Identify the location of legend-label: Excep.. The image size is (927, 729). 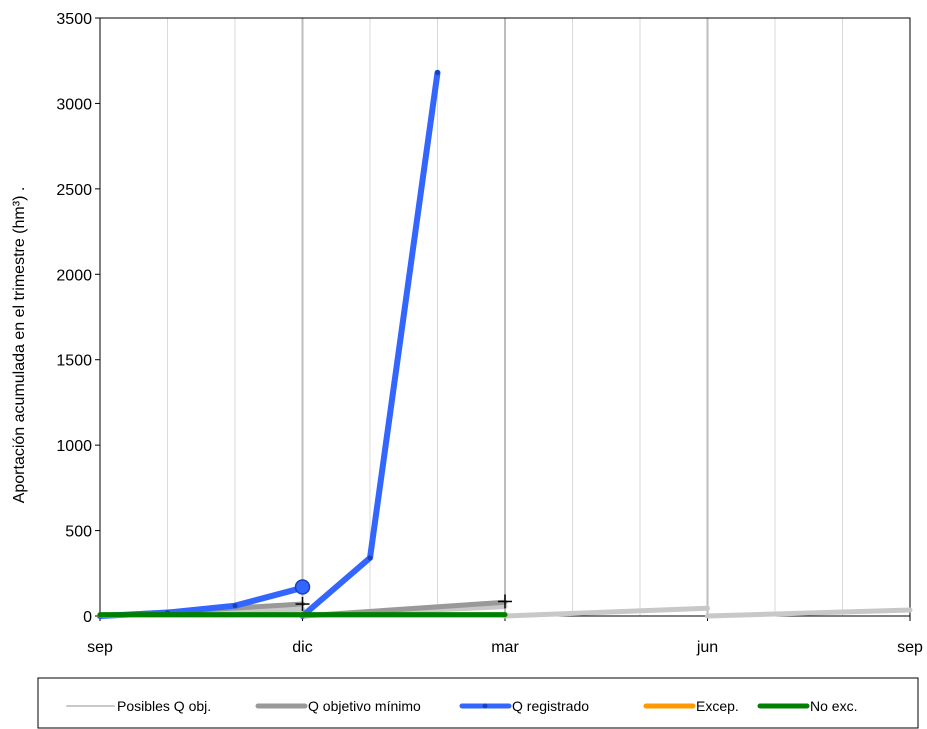
(717, 706).